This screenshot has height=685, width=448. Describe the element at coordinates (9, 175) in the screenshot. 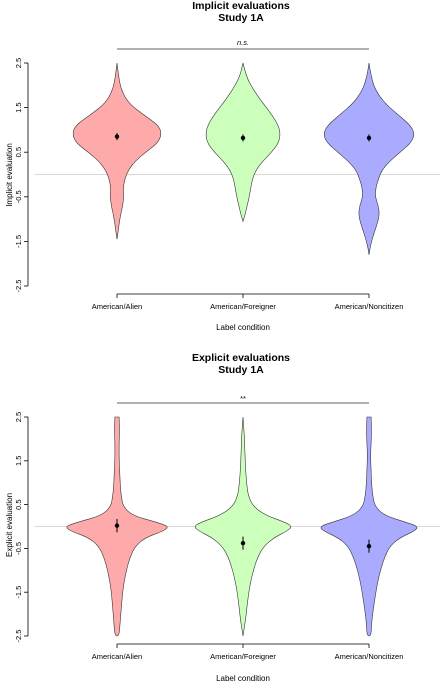

I see `y-axis-title: Implicit evaluation` at that location.